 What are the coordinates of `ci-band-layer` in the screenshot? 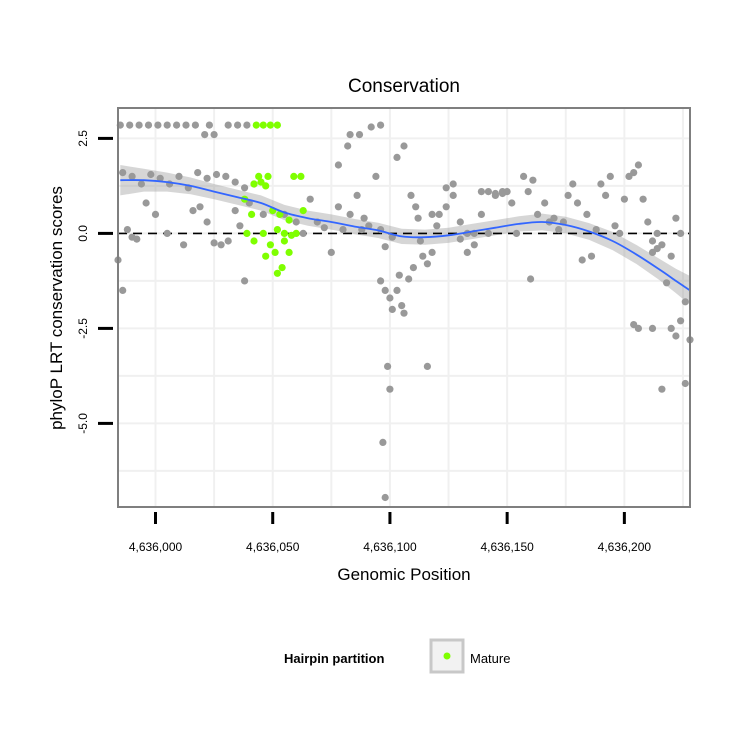 It's located at (405, 235).